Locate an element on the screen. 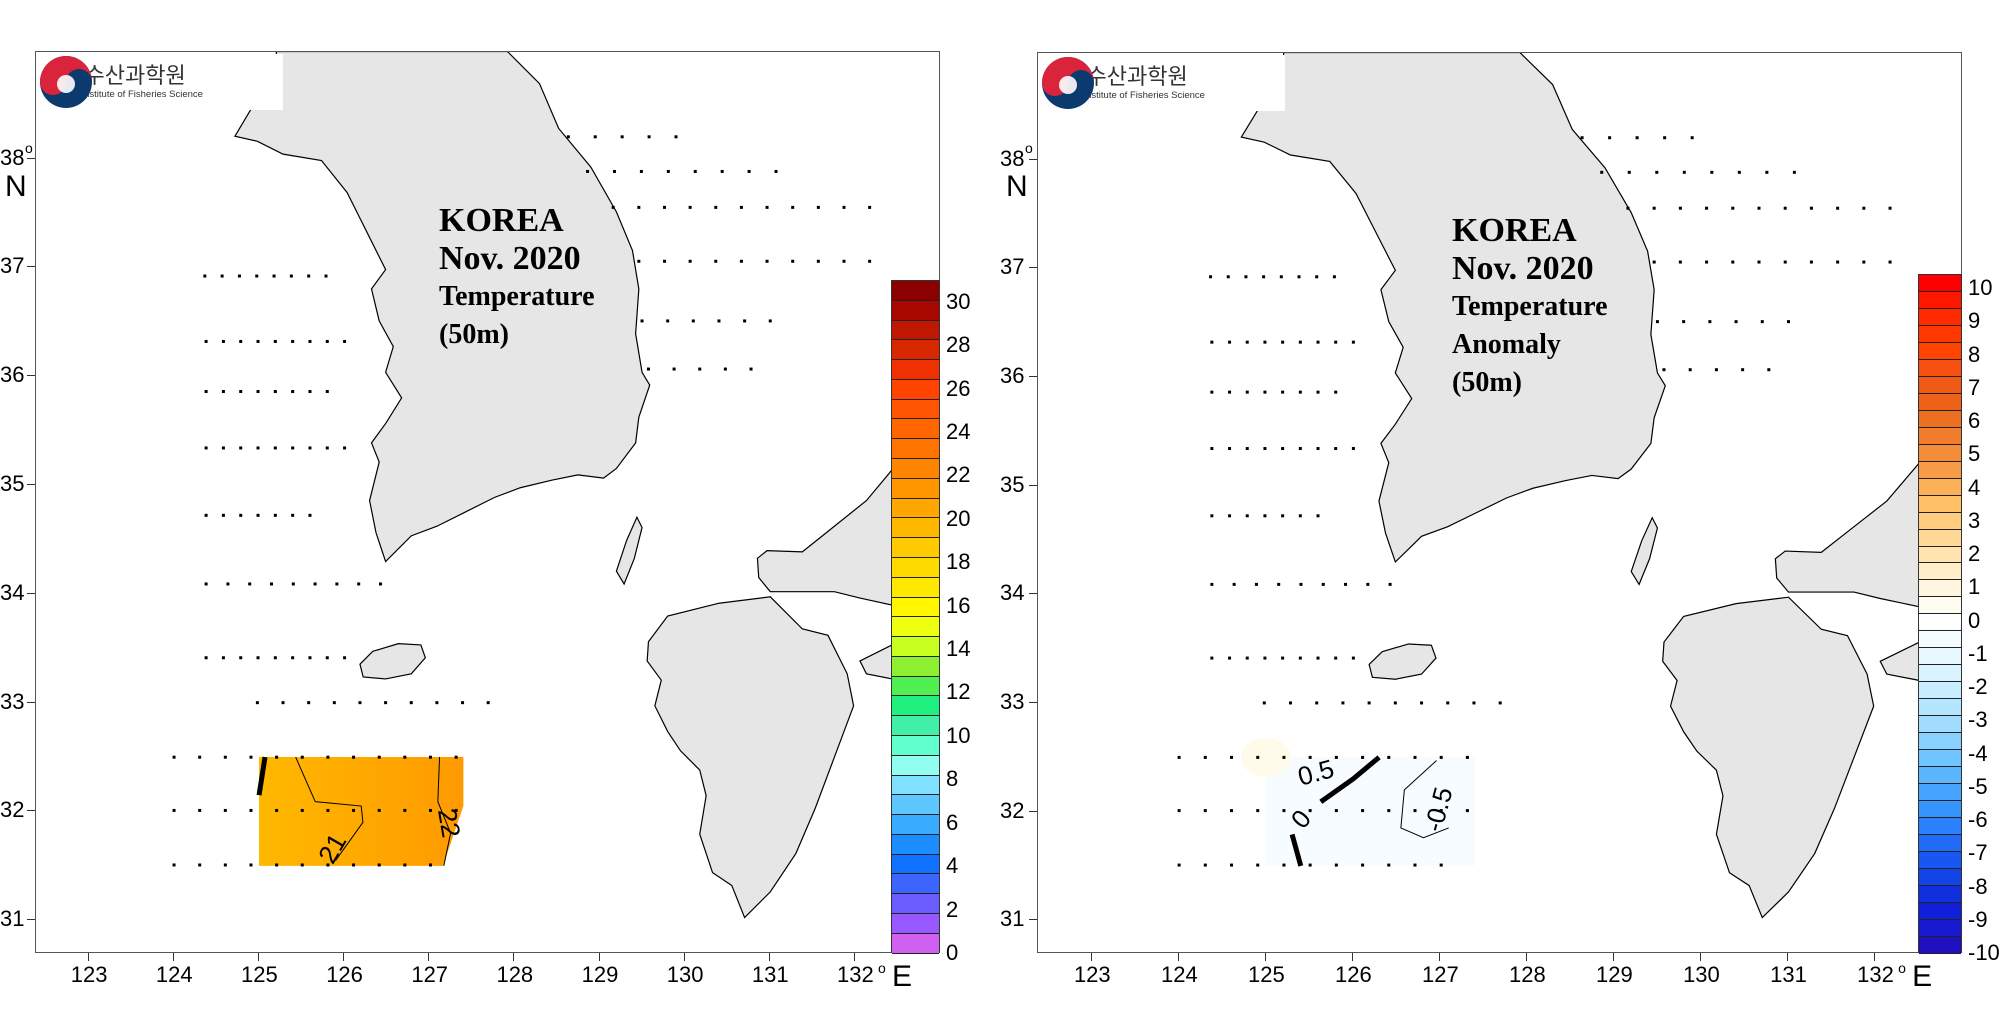 The image size is (2000, 1024). korea-peninsula is located at coordinates (442, 307).